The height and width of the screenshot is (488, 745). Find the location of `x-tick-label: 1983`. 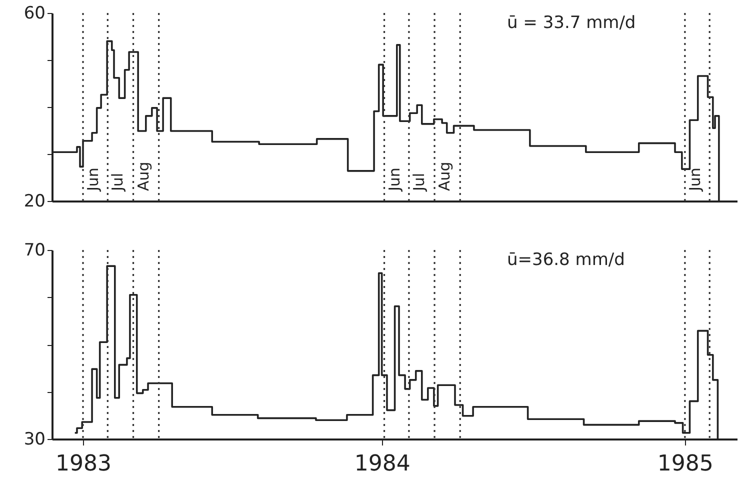

x-tick-label: 1983 is located at coordinates (84, 464).